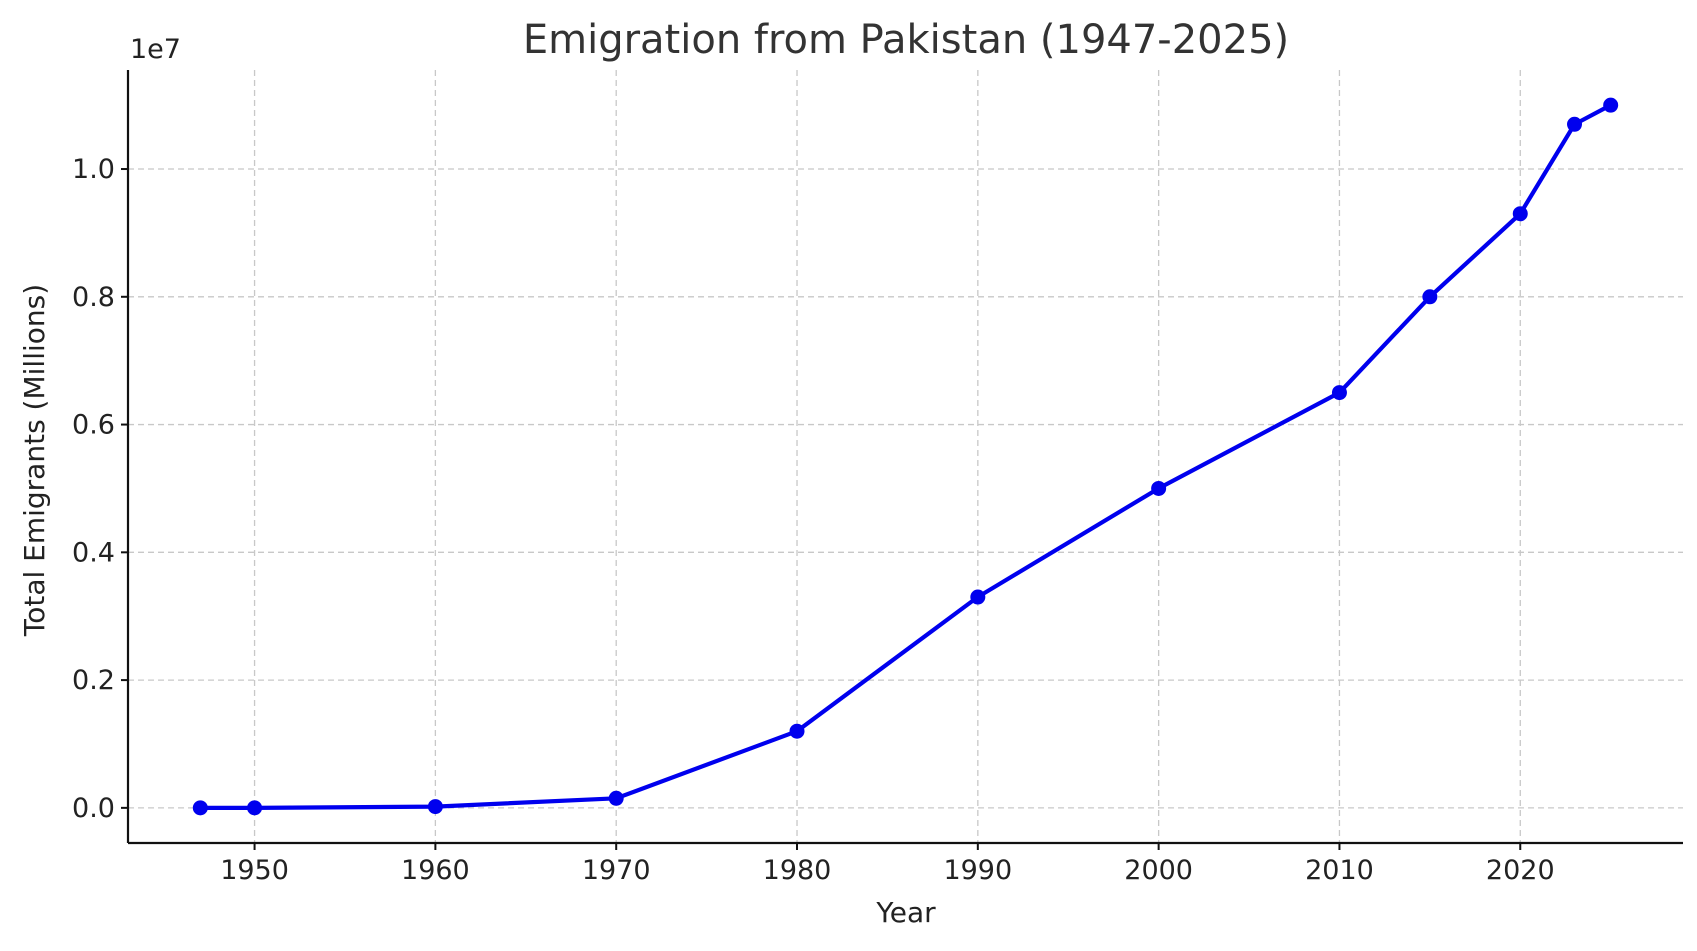  I want to click on x-axis-label: Year, so click(905, 912).